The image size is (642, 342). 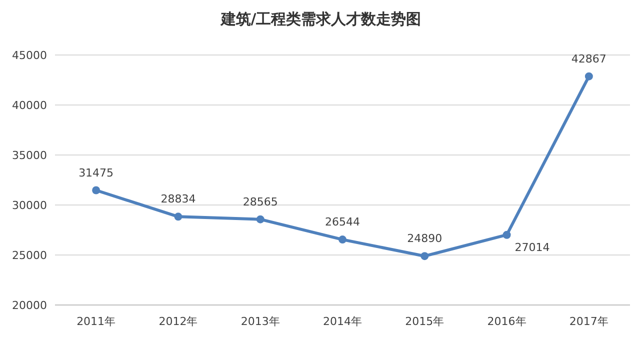 What do you see at coordinates (588, 59) in the screenshot?
I see `data-label: 42867` at bounding box center [588, 59].